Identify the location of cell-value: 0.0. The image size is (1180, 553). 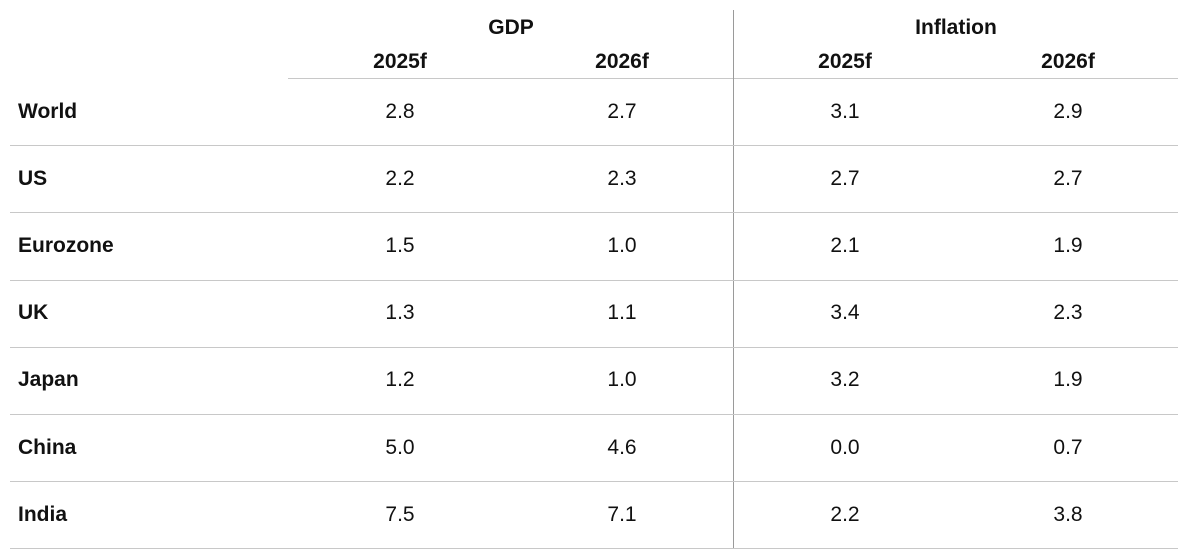
(845, 447).